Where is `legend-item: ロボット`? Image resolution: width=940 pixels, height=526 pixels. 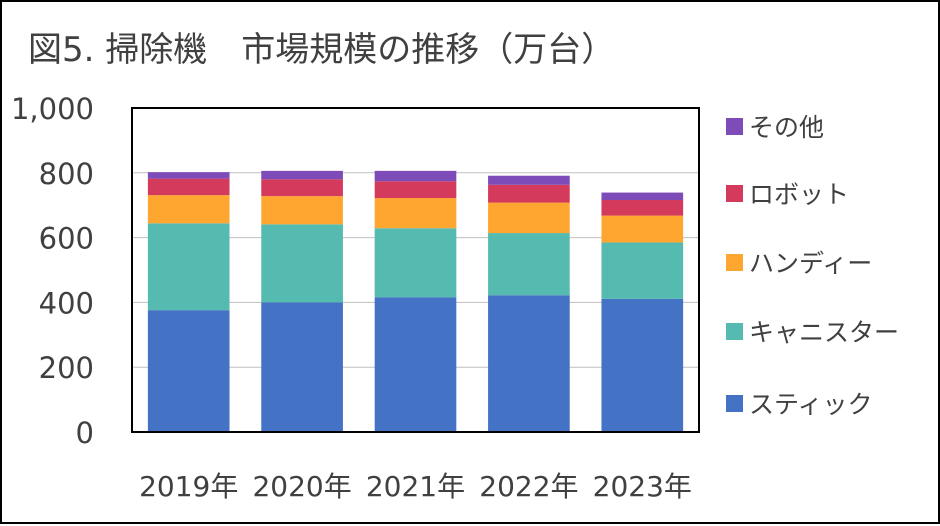 legend-item: ロボット is located at coordinates (787, 193).